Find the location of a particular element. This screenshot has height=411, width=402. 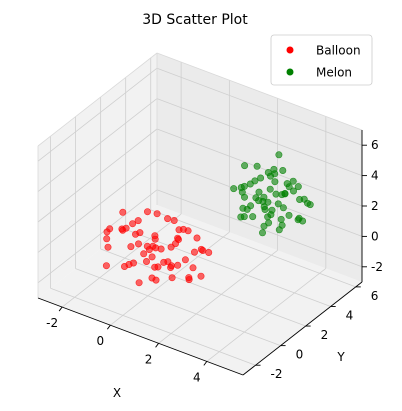

legend-marker-balloon is located at coordinates (290, 50).